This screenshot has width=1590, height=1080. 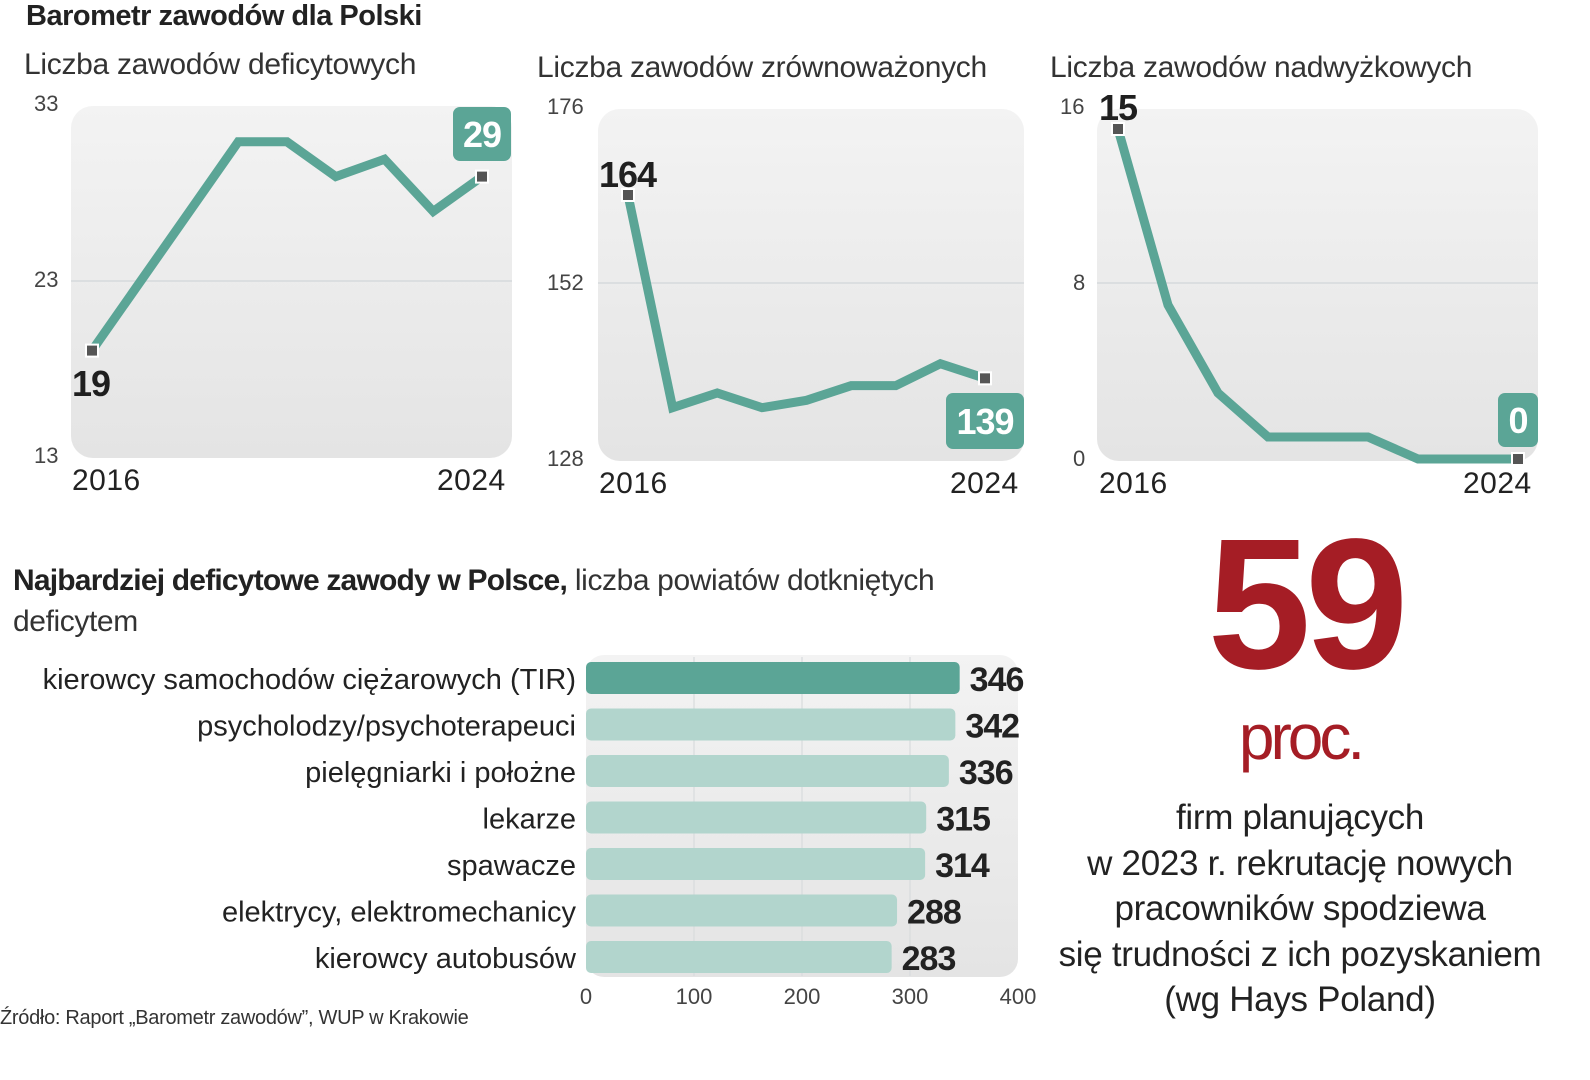 What do you see at coordinates (46, 279) in the screenshot?
I see `y-tick-mid: 23` at bounding box center [46, 279].